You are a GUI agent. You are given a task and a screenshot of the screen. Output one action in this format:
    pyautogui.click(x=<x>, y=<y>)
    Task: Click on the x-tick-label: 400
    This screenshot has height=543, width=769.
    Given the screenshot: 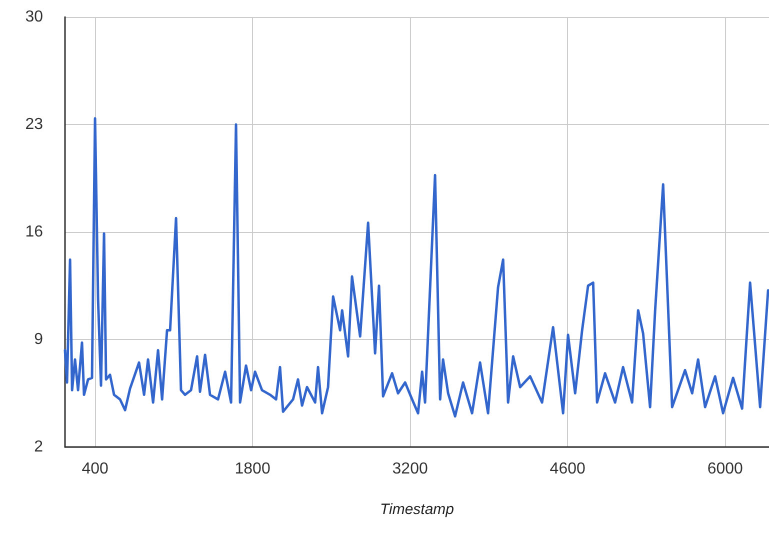 What is the action you would take?
    pyautogui.click(x=95, y=469)
    